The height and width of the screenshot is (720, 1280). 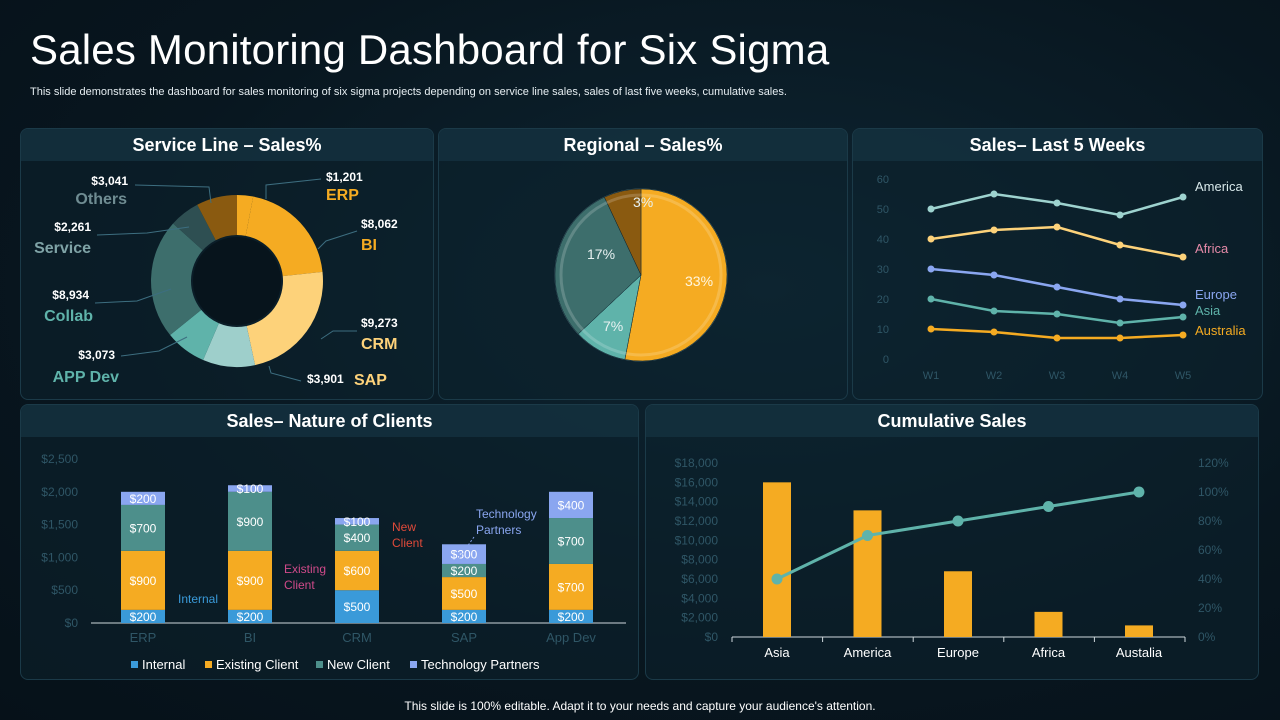 What do you see at coordinates (245, 215) in the screenshot?
I see `donut-slice-erp` at bounding box center [245, 215].